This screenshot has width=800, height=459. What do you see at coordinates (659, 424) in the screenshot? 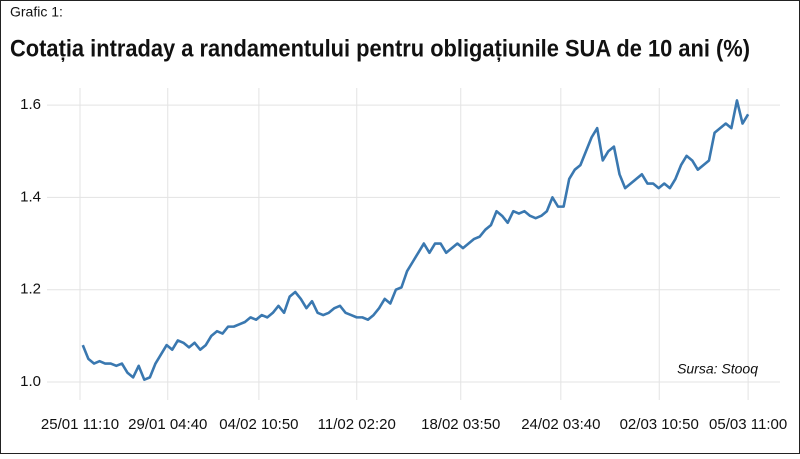
I see `x-tick-label: 02/03 10:50` at bounding box center [659, 424].